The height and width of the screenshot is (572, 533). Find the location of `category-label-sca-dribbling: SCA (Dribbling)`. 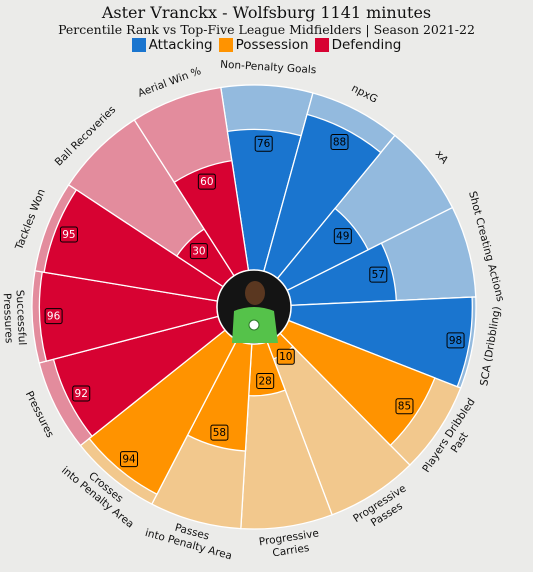

category-label-sca-dribbling: SCA (Dribbling) is located at coordinates (490, 346).